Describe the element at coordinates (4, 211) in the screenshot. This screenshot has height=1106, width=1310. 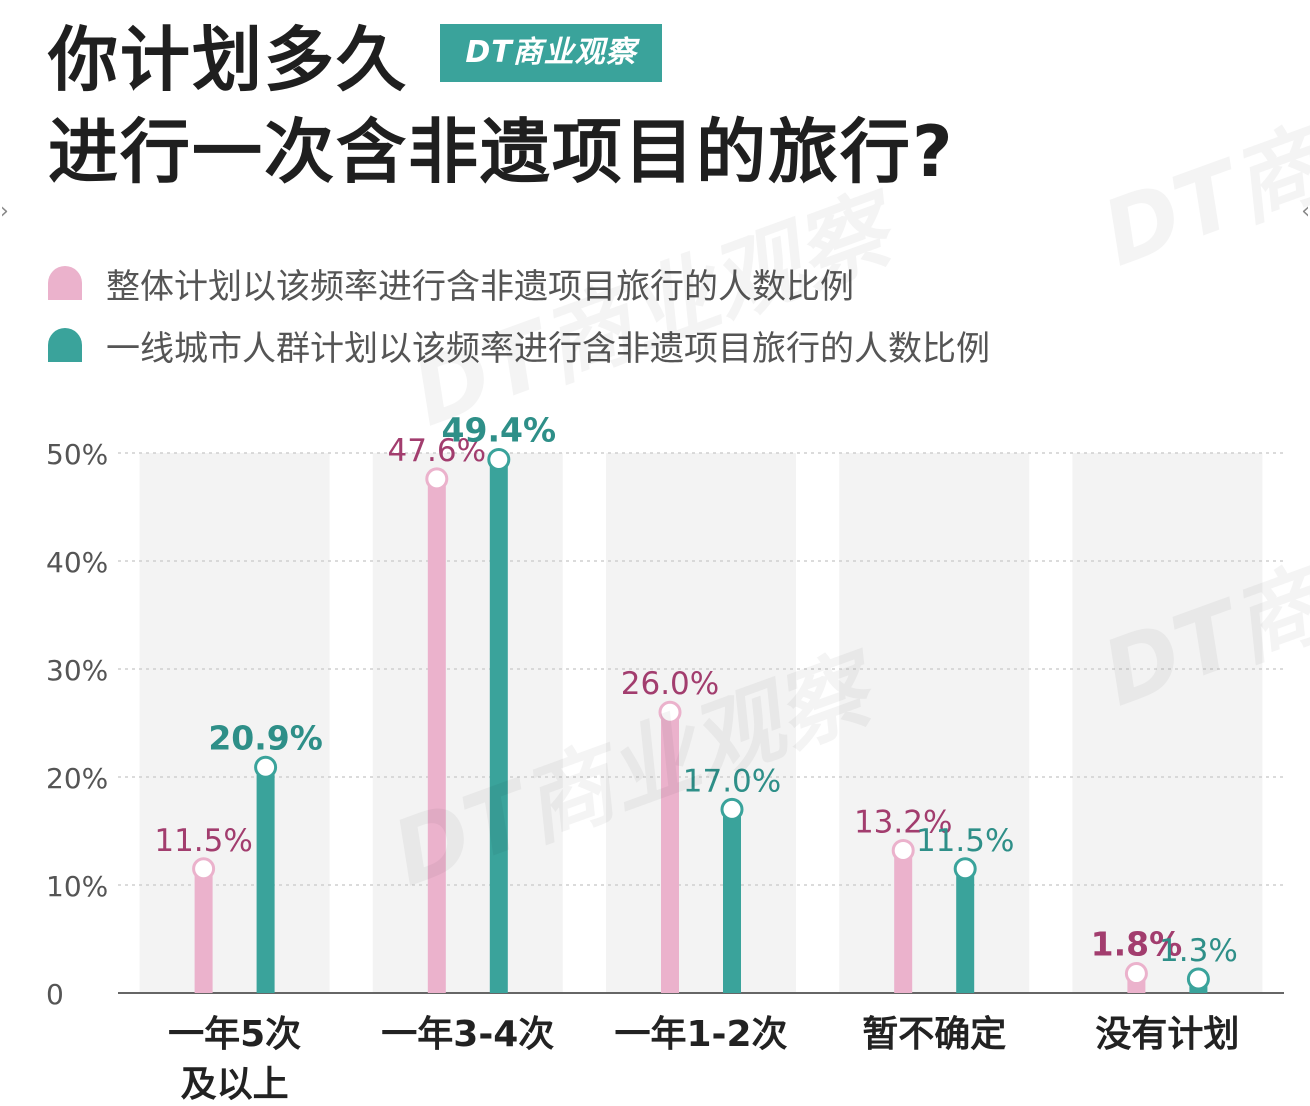
I see `left-arrow-icon: ›` at that location.